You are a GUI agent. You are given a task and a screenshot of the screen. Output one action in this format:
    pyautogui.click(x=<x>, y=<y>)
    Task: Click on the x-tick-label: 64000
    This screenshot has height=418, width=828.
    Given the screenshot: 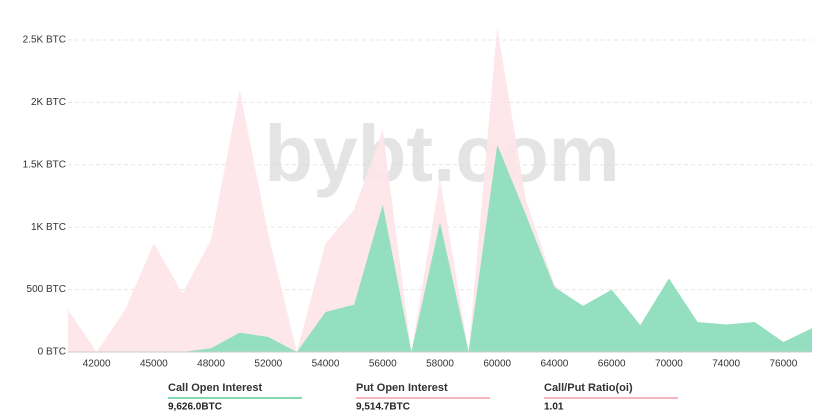 What is the action you would take?
    pyautogui.click(x=555, y=364)
    